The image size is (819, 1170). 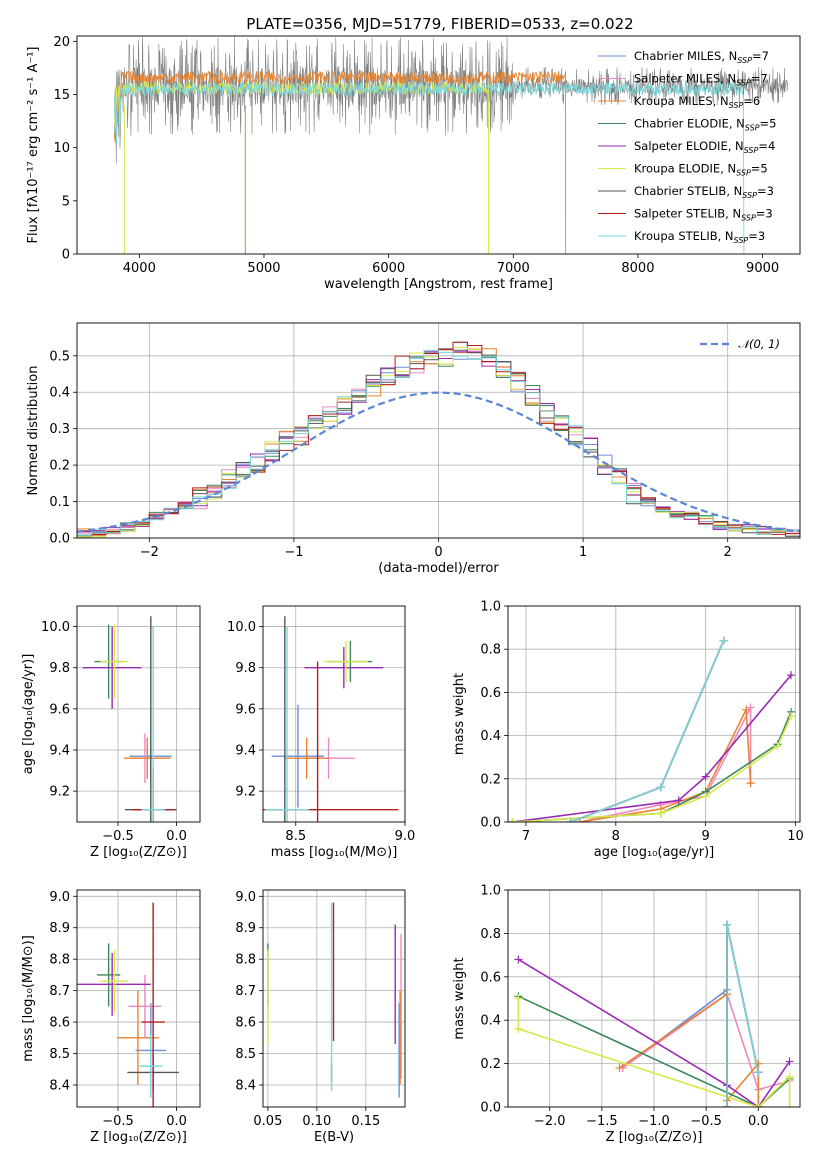 What do you see at coordinates (59, 1054) in the screenshot?
I see `y-tick-label: 8.5` at bounding box center [59, 1054].